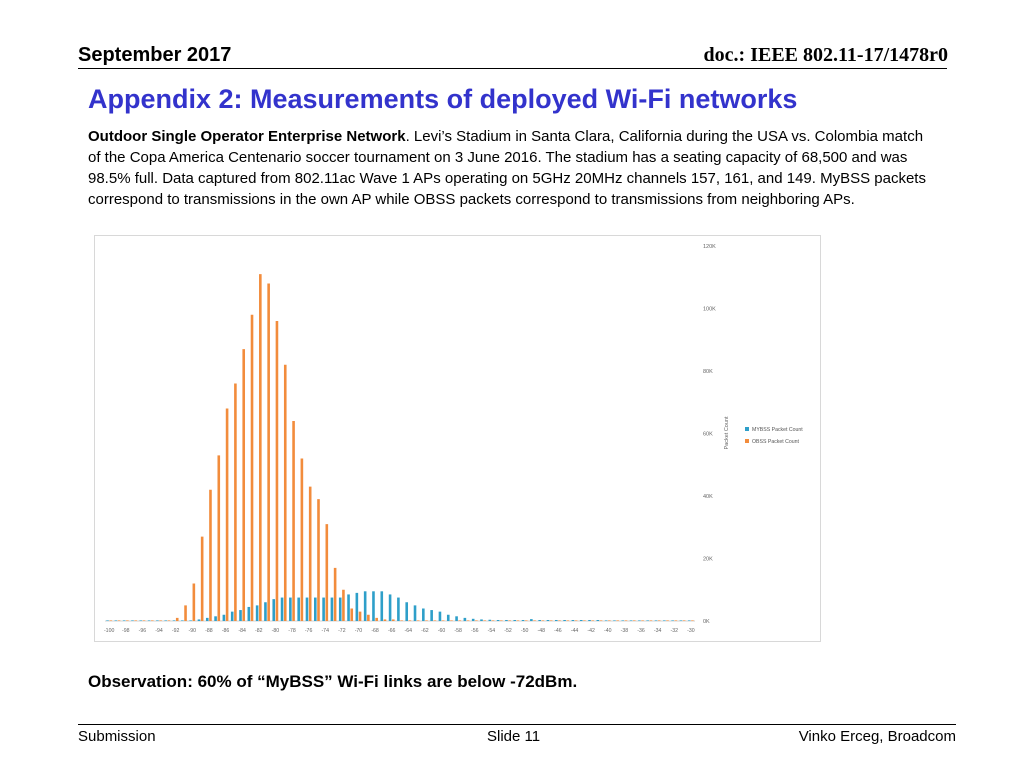  Describe the element at coordinates (747, 429) in the screenshot. I see `legend-swatch-mybss` at that location.